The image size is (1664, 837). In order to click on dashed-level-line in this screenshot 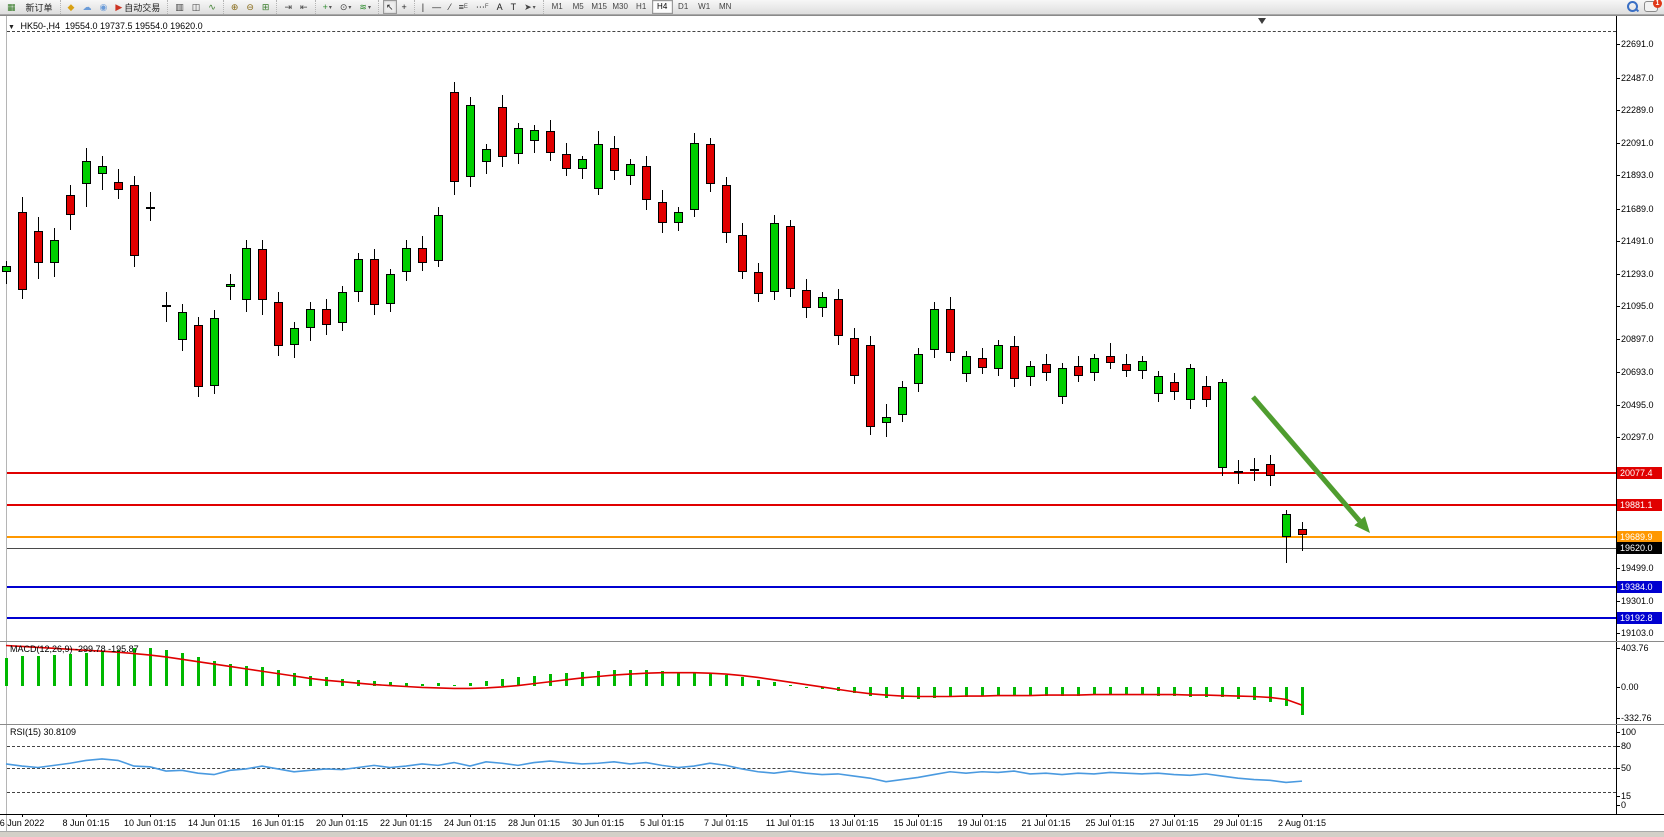, I will do `click(811, 32)`.